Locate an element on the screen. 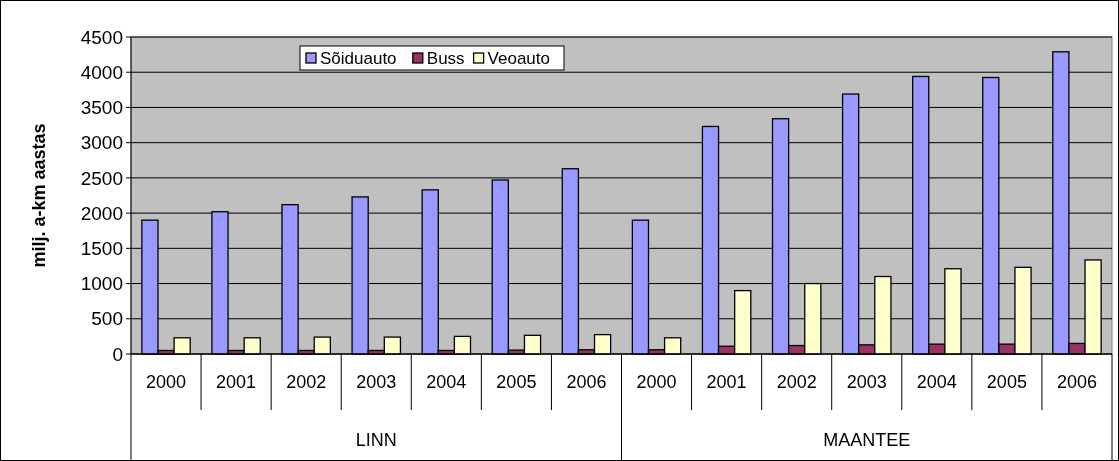 Image resolution: width=1119 pixels, height=461 pixels. y-tick-label: 3500 is located at coordinates (101, 108).